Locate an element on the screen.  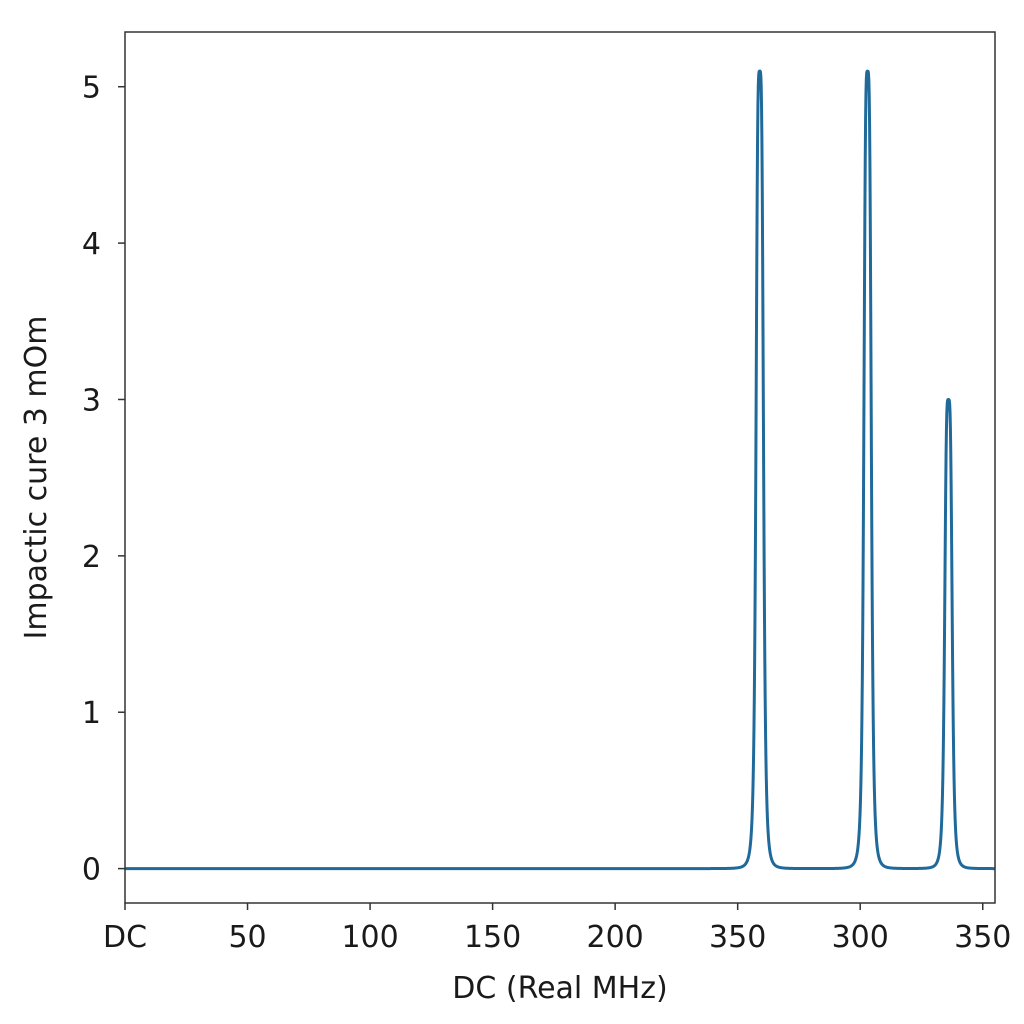
y-tick-label: 1 is located at coordinates (91, 713).